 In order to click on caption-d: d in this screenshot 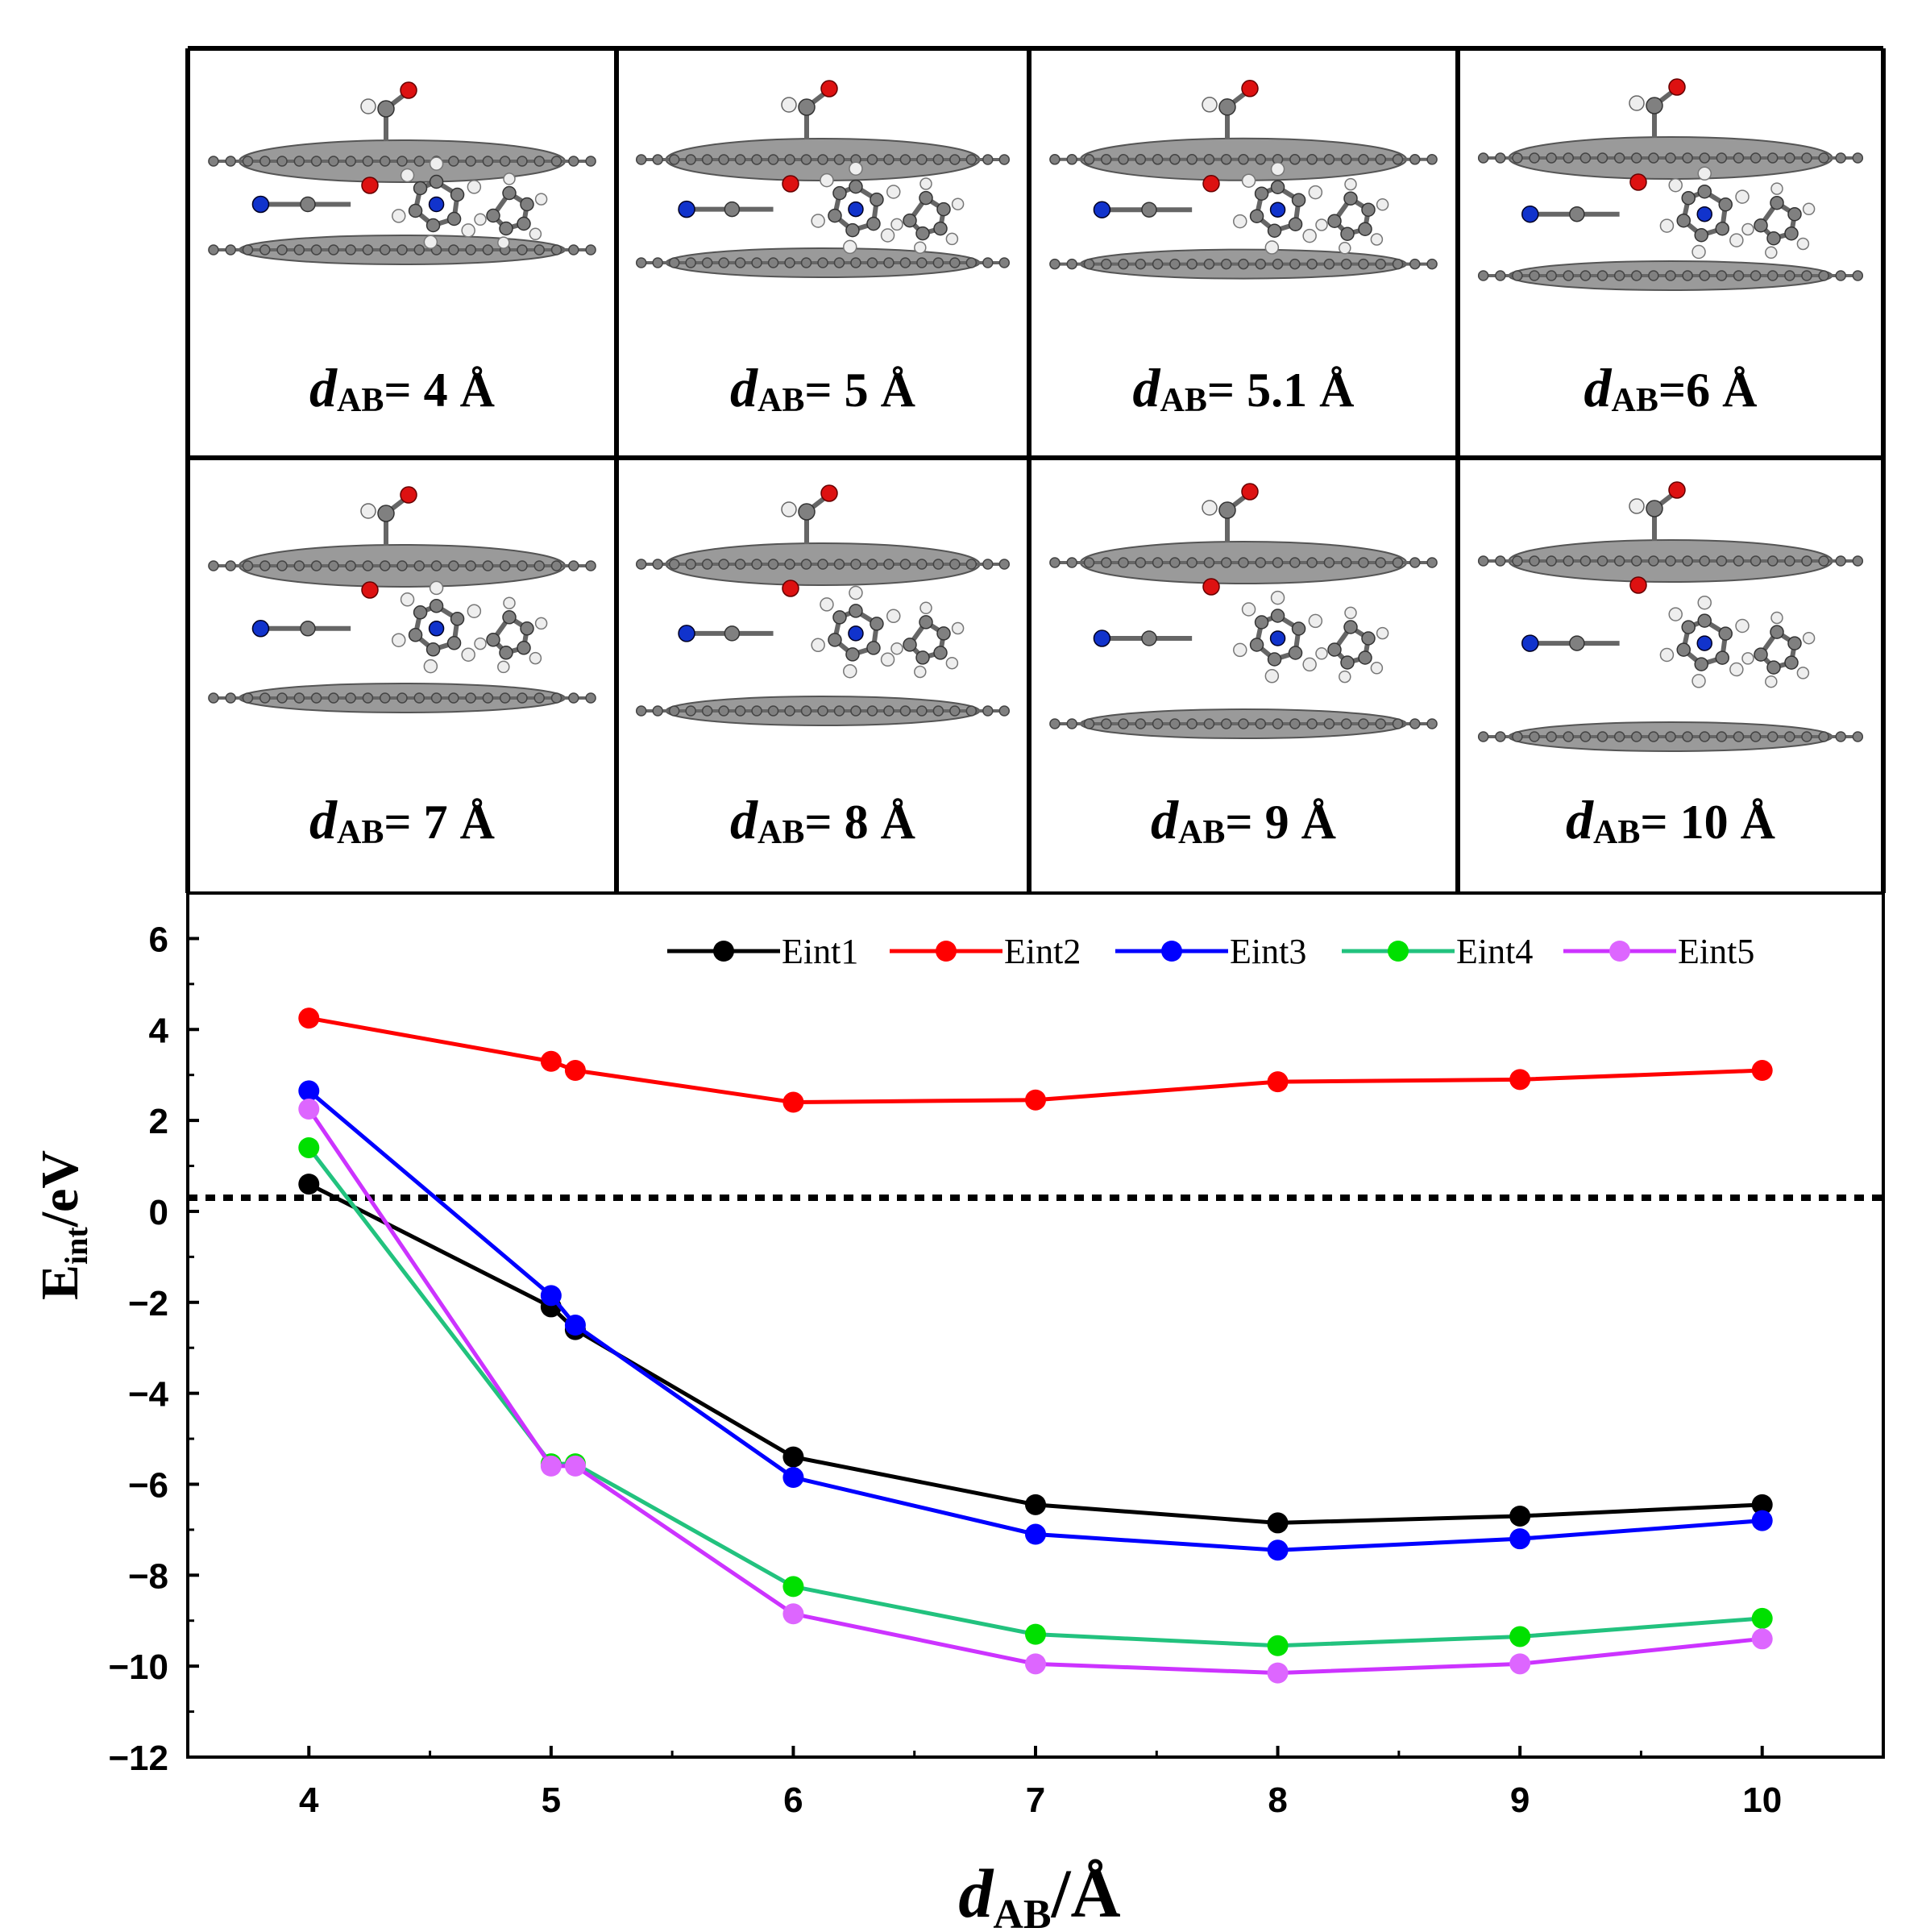, I will do `click(324, 387)`.